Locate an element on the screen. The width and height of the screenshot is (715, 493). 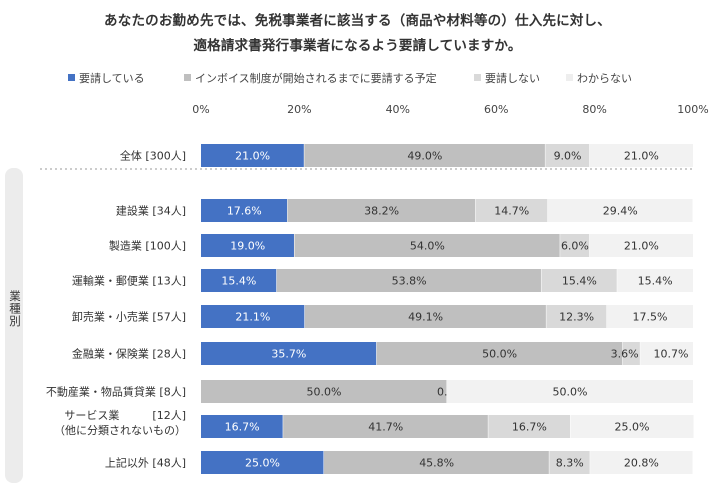
data-label: 14.7% is located at coordinates (511, 211).